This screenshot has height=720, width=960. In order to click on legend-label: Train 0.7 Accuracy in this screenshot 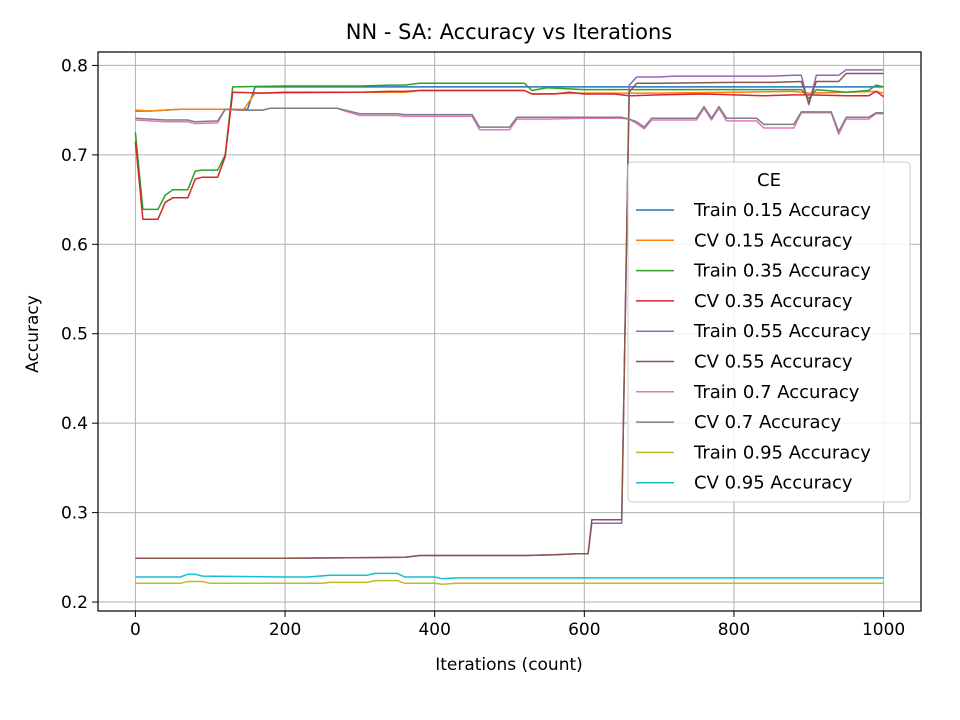, I will do `click(776, 392)`.